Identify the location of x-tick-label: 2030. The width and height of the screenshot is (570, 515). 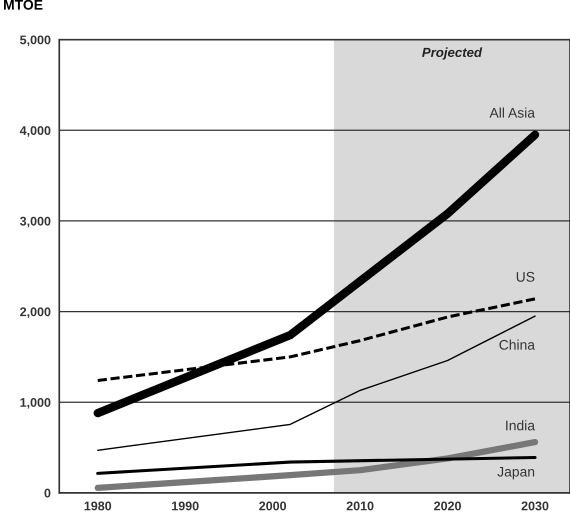
(535, 506).